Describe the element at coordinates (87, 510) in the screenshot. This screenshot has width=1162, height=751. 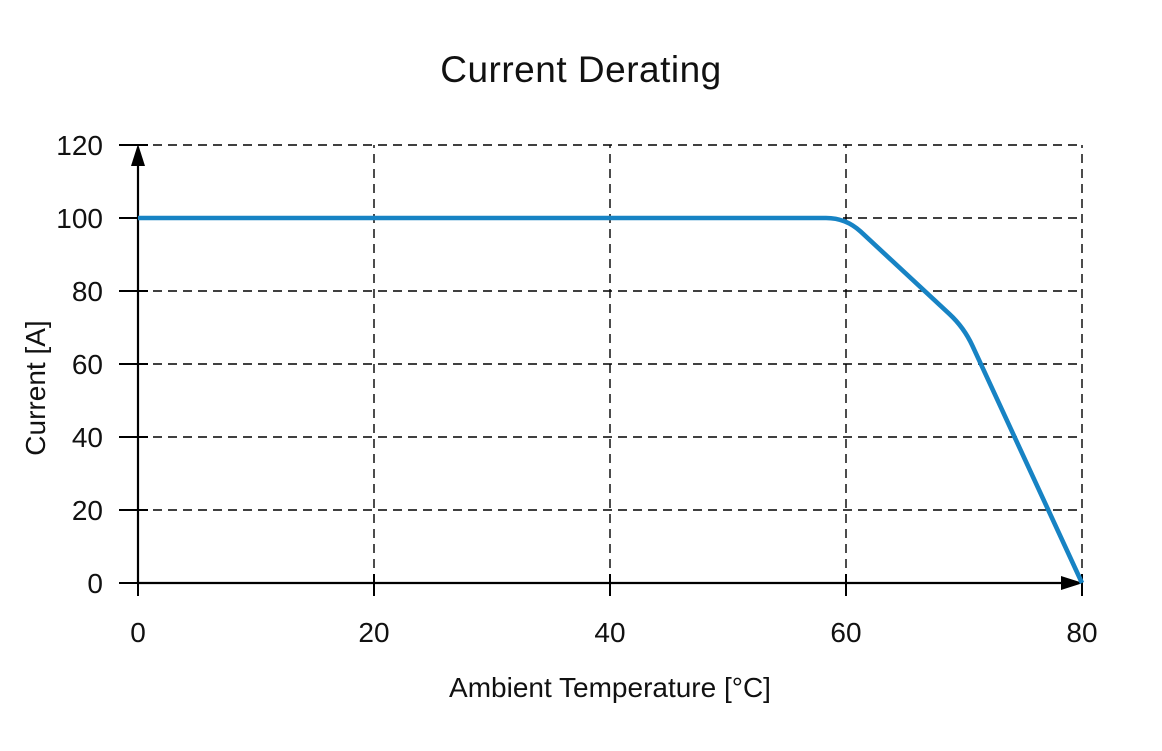
I see `y-tick-label: 20` at that location.